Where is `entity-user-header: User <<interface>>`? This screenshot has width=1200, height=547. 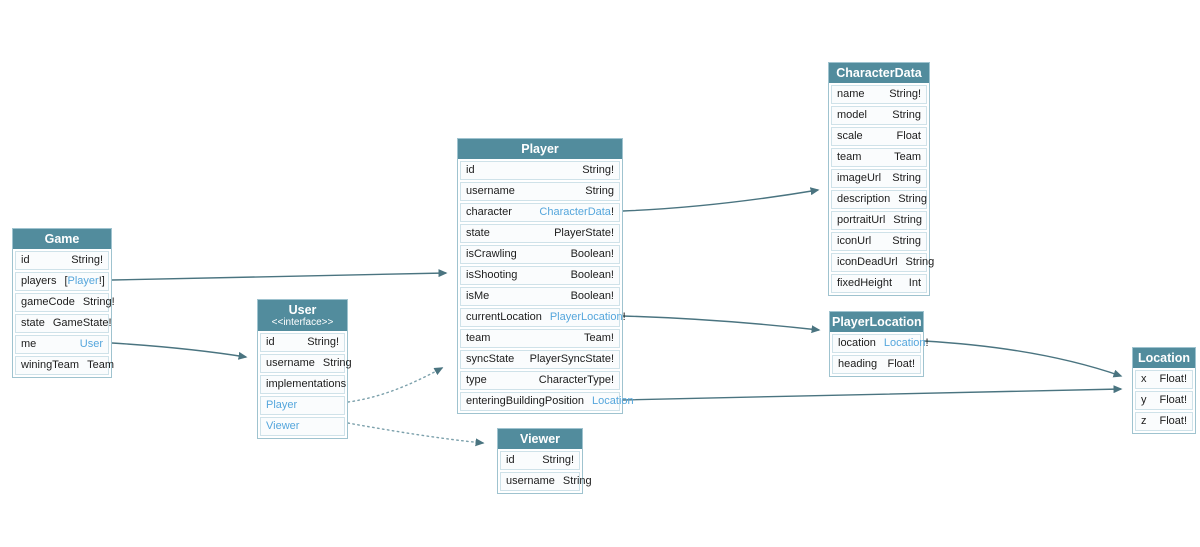 entity-user-header: User <<interface>> is located at coordinates (302, 315).